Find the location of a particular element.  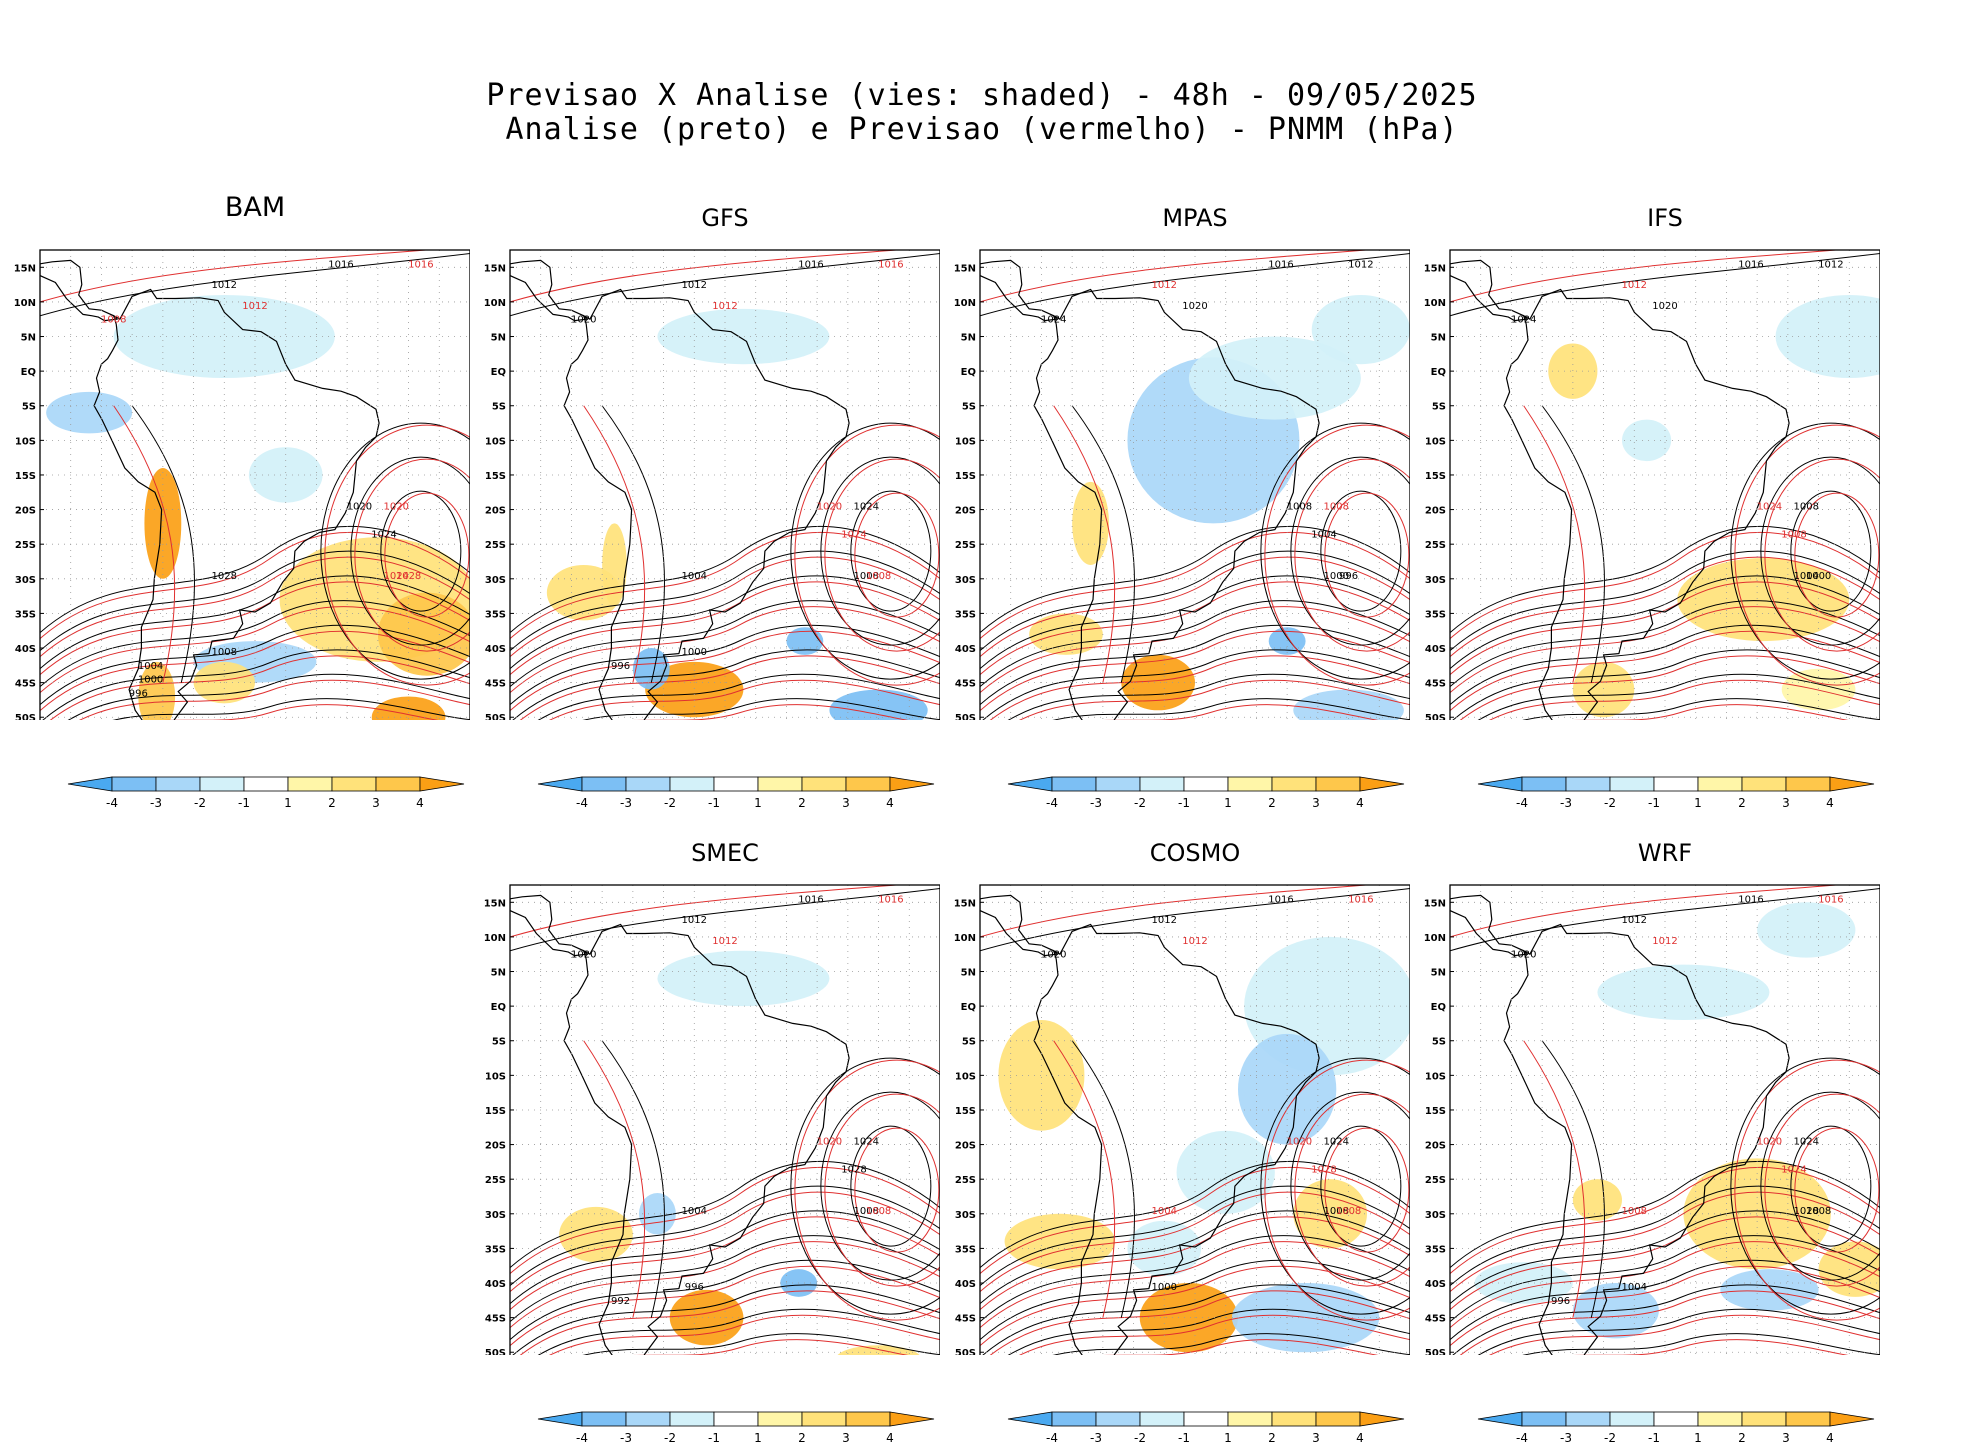

lat-tick-label: 5N is located at coordinates (968, 338).